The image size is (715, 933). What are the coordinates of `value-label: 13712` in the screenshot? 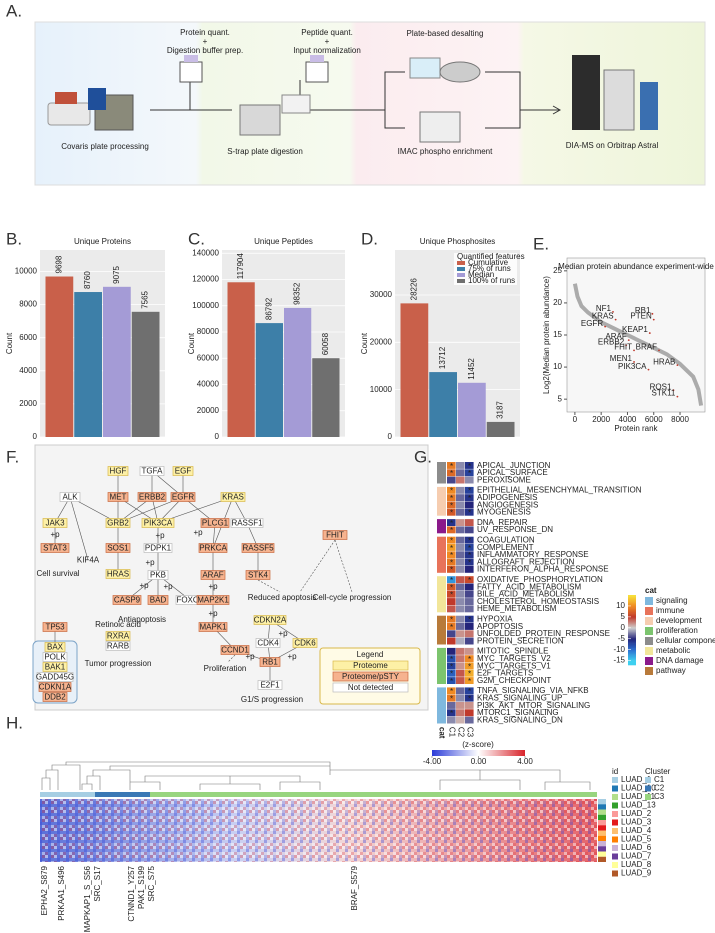 It's located at (442, 357).